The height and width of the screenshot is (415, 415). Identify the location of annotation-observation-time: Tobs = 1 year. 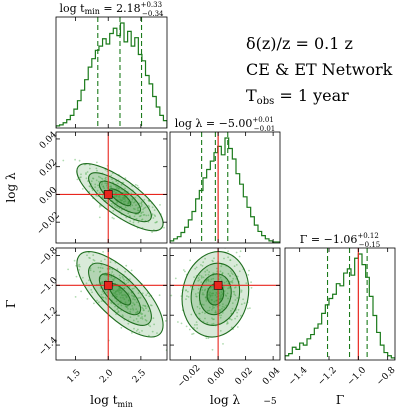
(297, 96).